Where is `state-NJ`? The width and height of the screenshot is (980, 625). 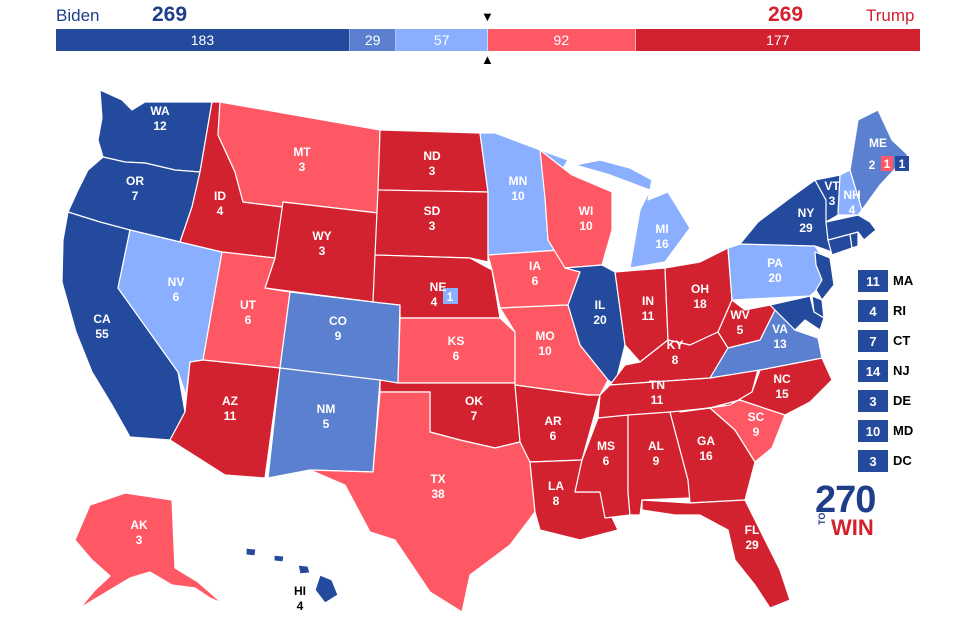 state-NJ is located at coordinates (824, 276).